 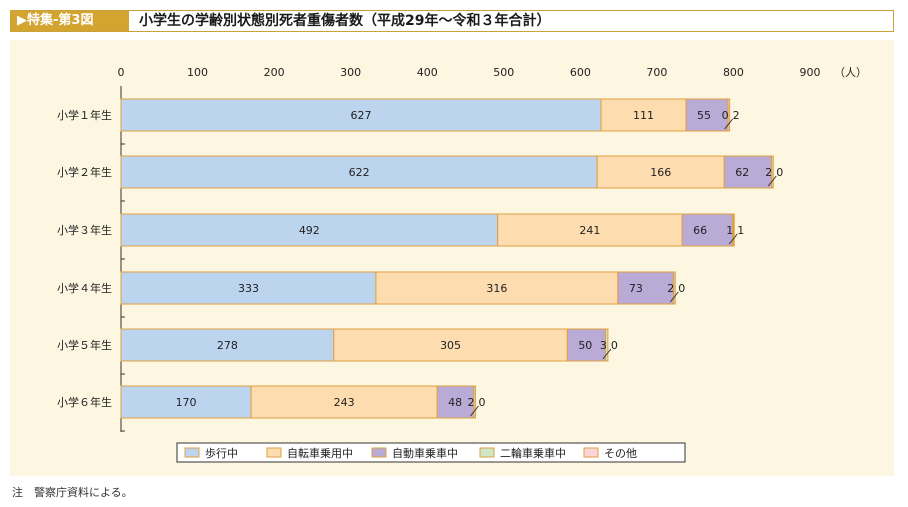 I want to click on x-tick-label: 400, so click(x=427, y=72).